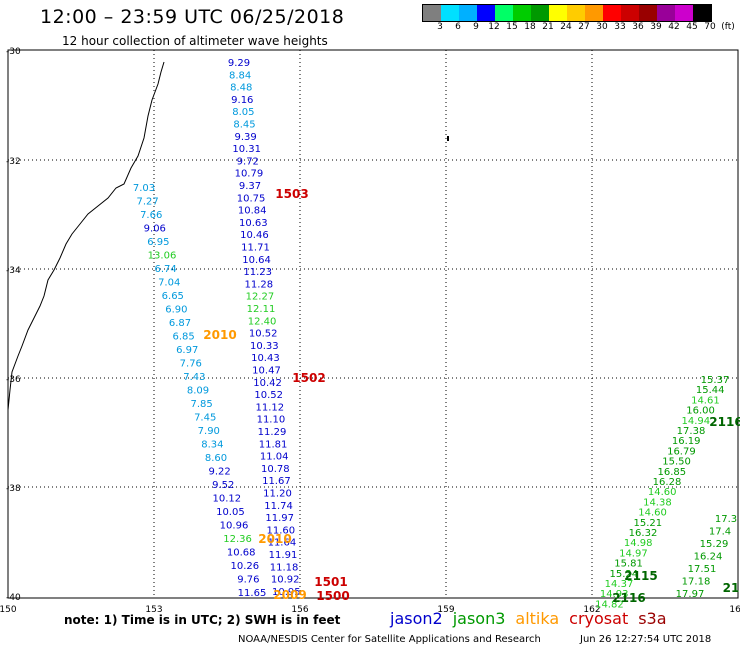 The width and height of the screenshot is (740, 650). Describe the element at coordinates (686, 441) in the screenshot. I see `swh-value: 16.19` at that location.